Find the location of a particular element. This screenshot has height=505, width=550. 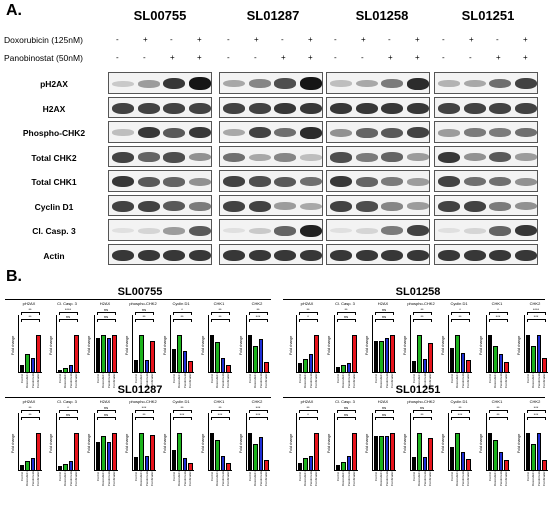

blot-row-label: Cyclin D1 is located at coordinates (54, 206).